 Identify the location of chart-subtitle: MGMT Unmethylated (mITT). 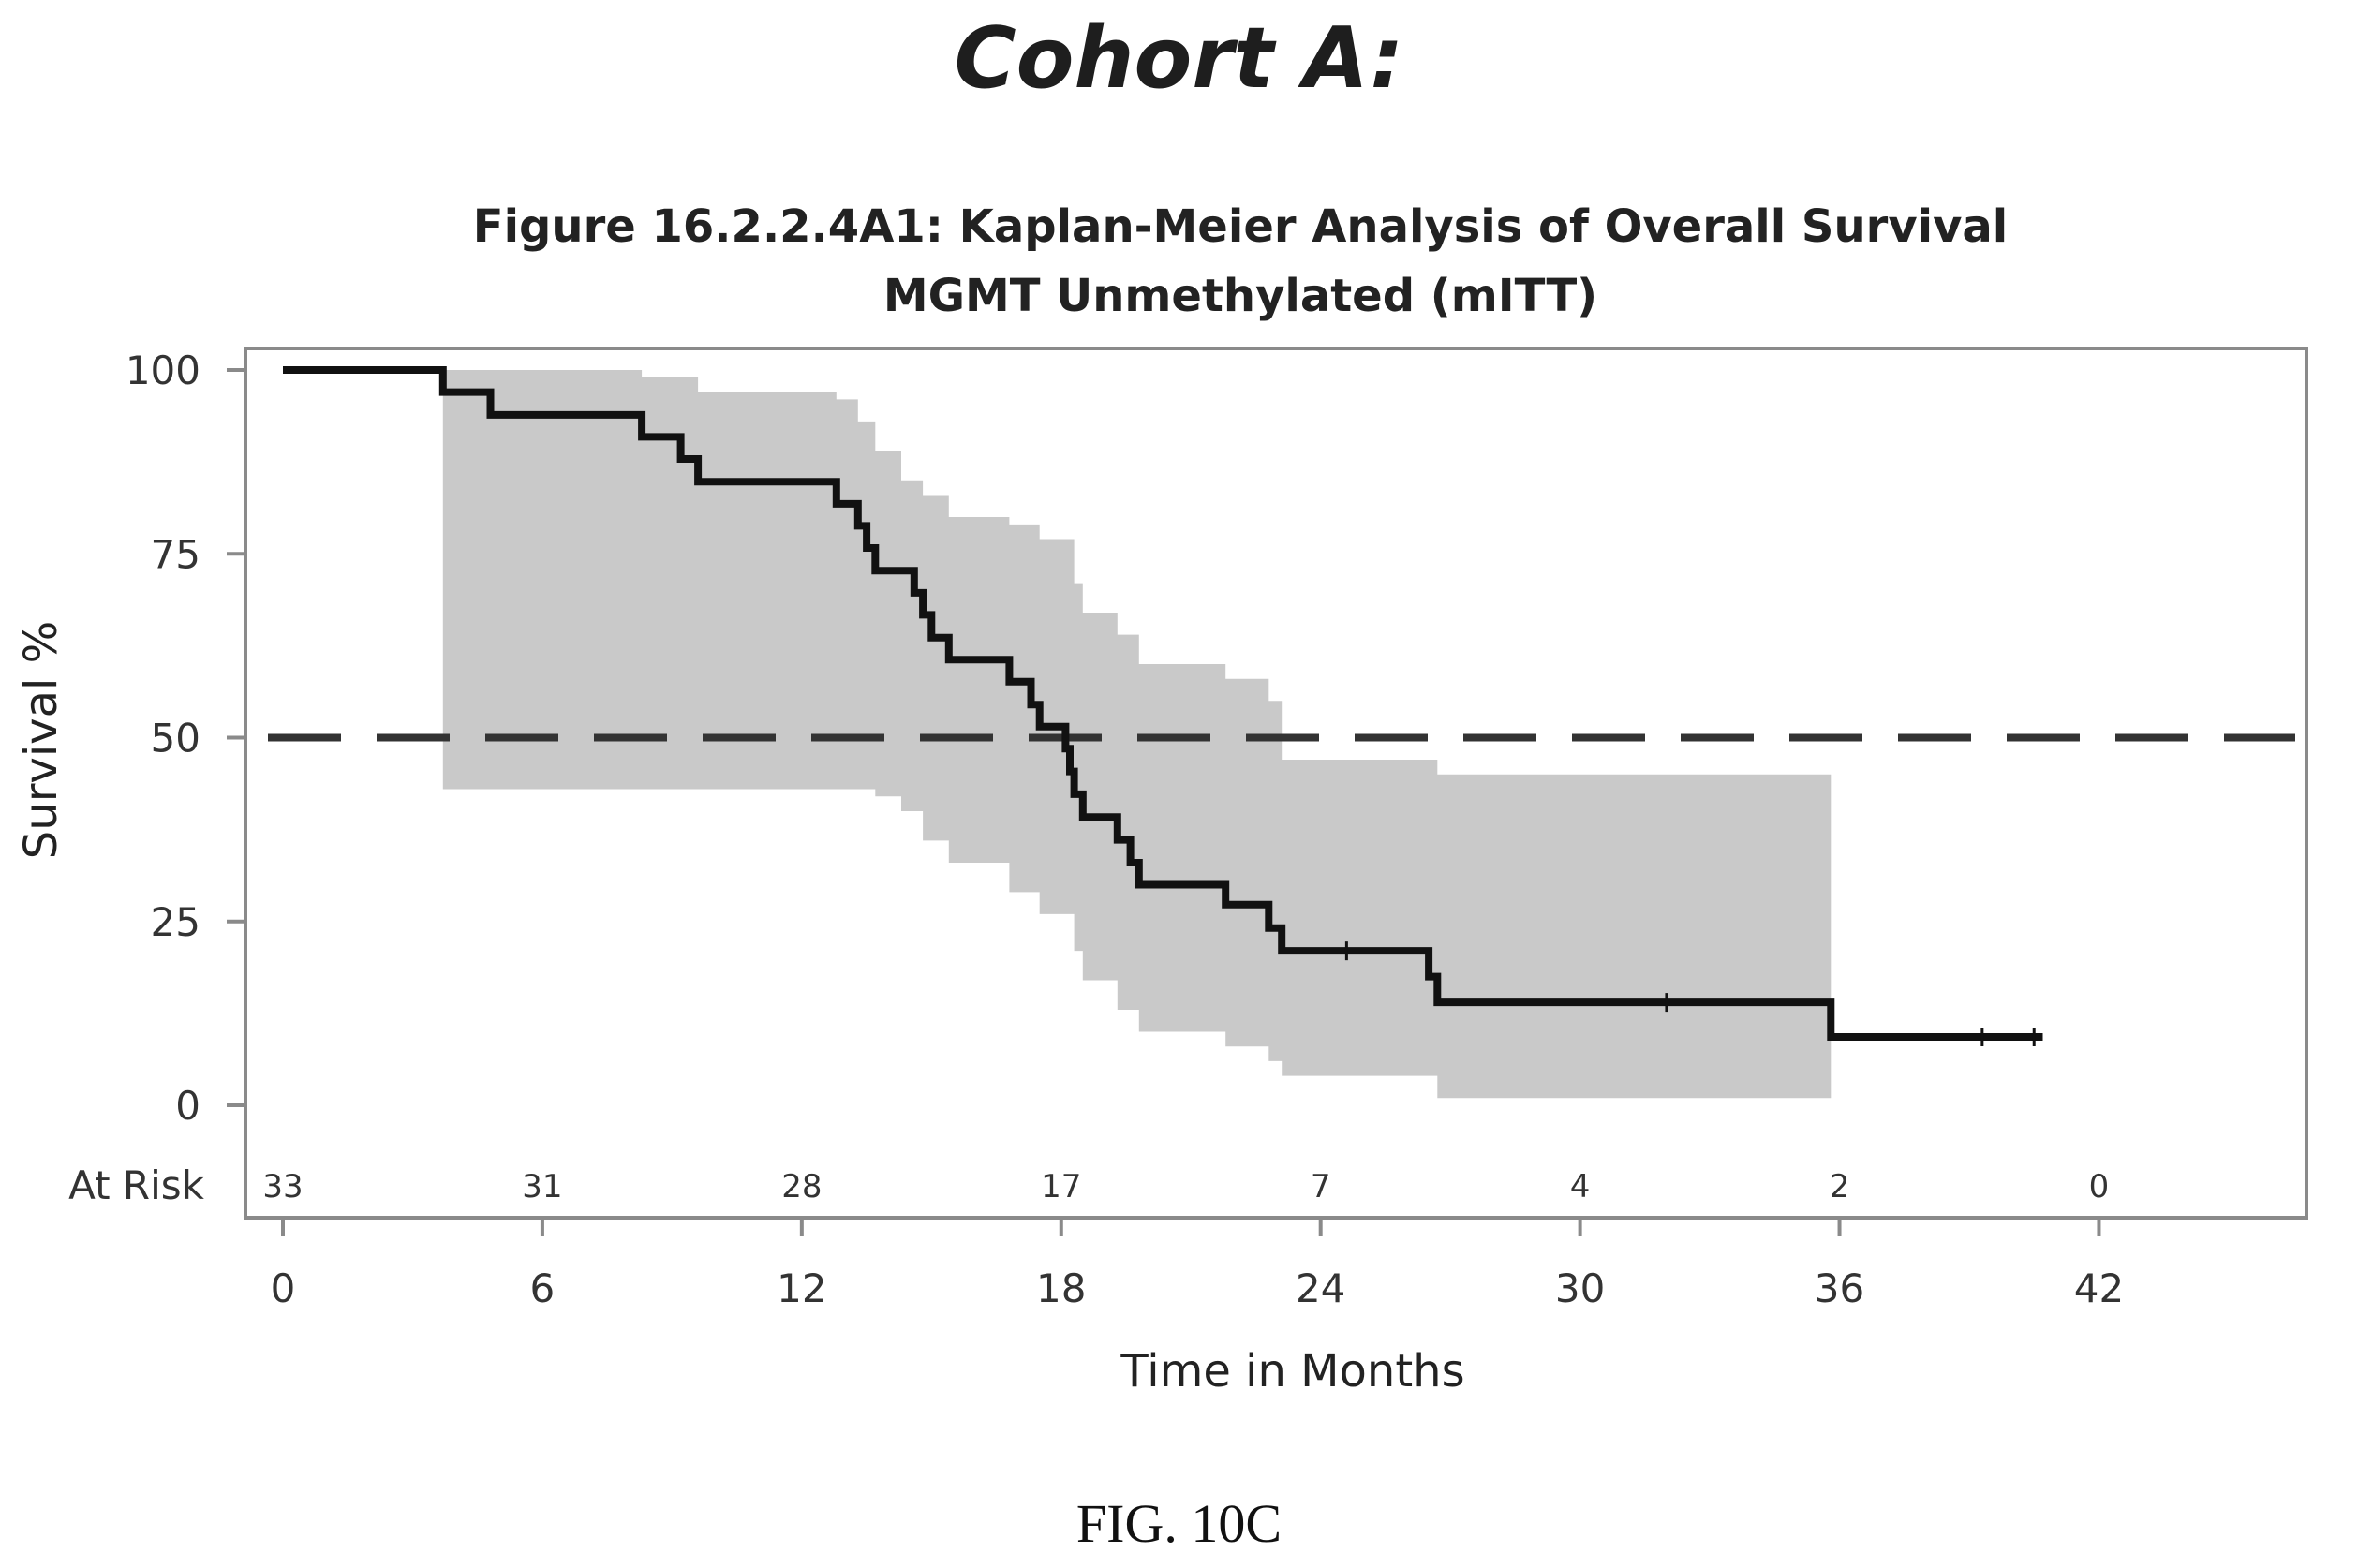
(1240, 296).